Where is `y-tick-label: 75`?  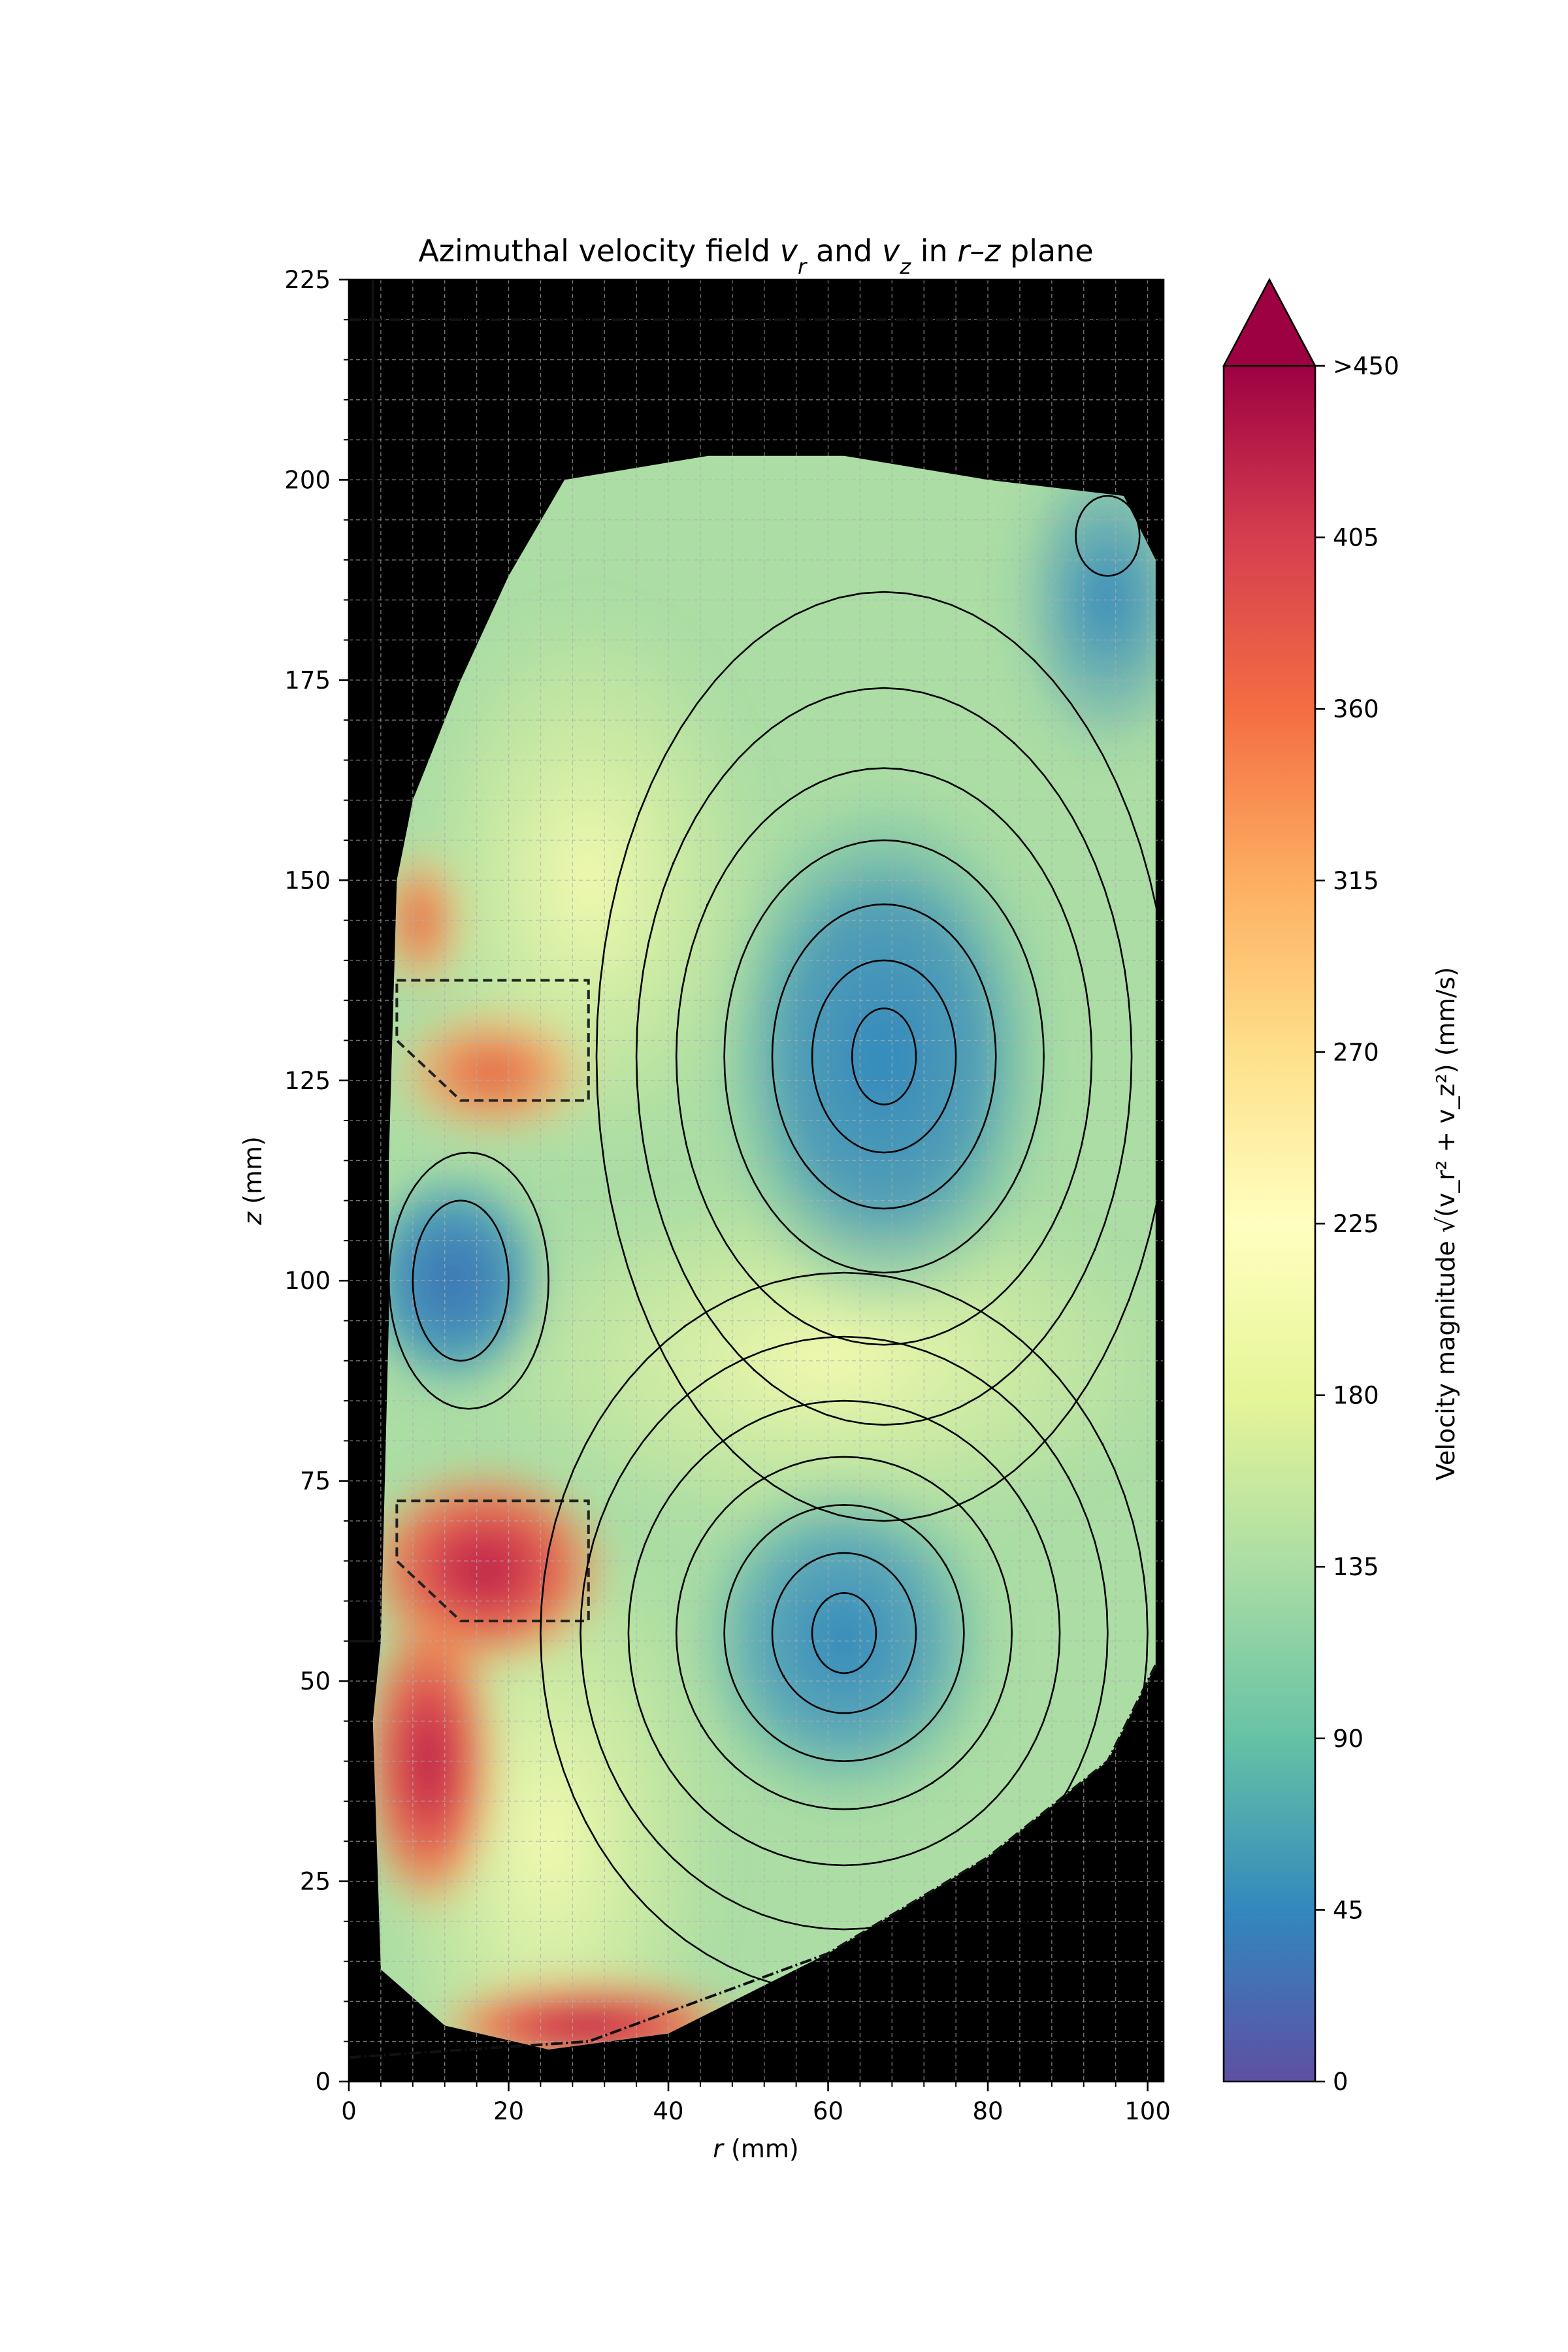
y-tick-label: 75 is located at coordinates (315, 1481).